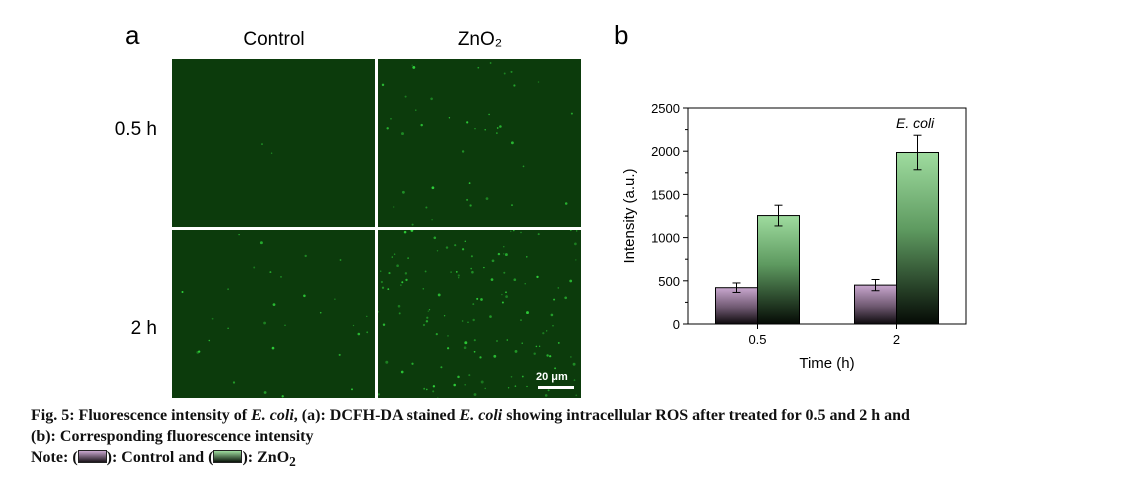 The height and width of the screenshot is (486, 1141). I want to click on control-swatch, so click(92, 456).